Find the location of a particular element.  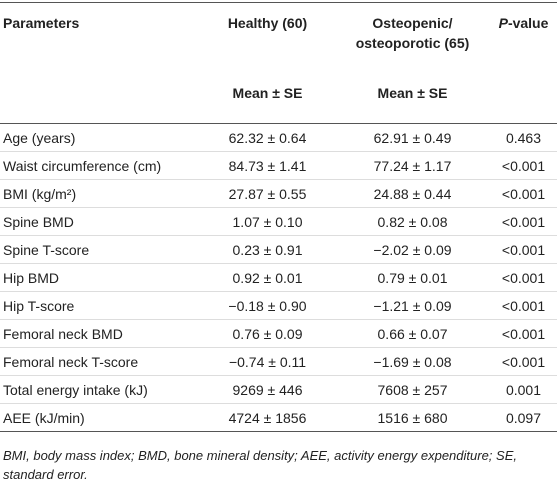

table-cell: −0.74 ± 0.11 is located at coordinates (267, 361).